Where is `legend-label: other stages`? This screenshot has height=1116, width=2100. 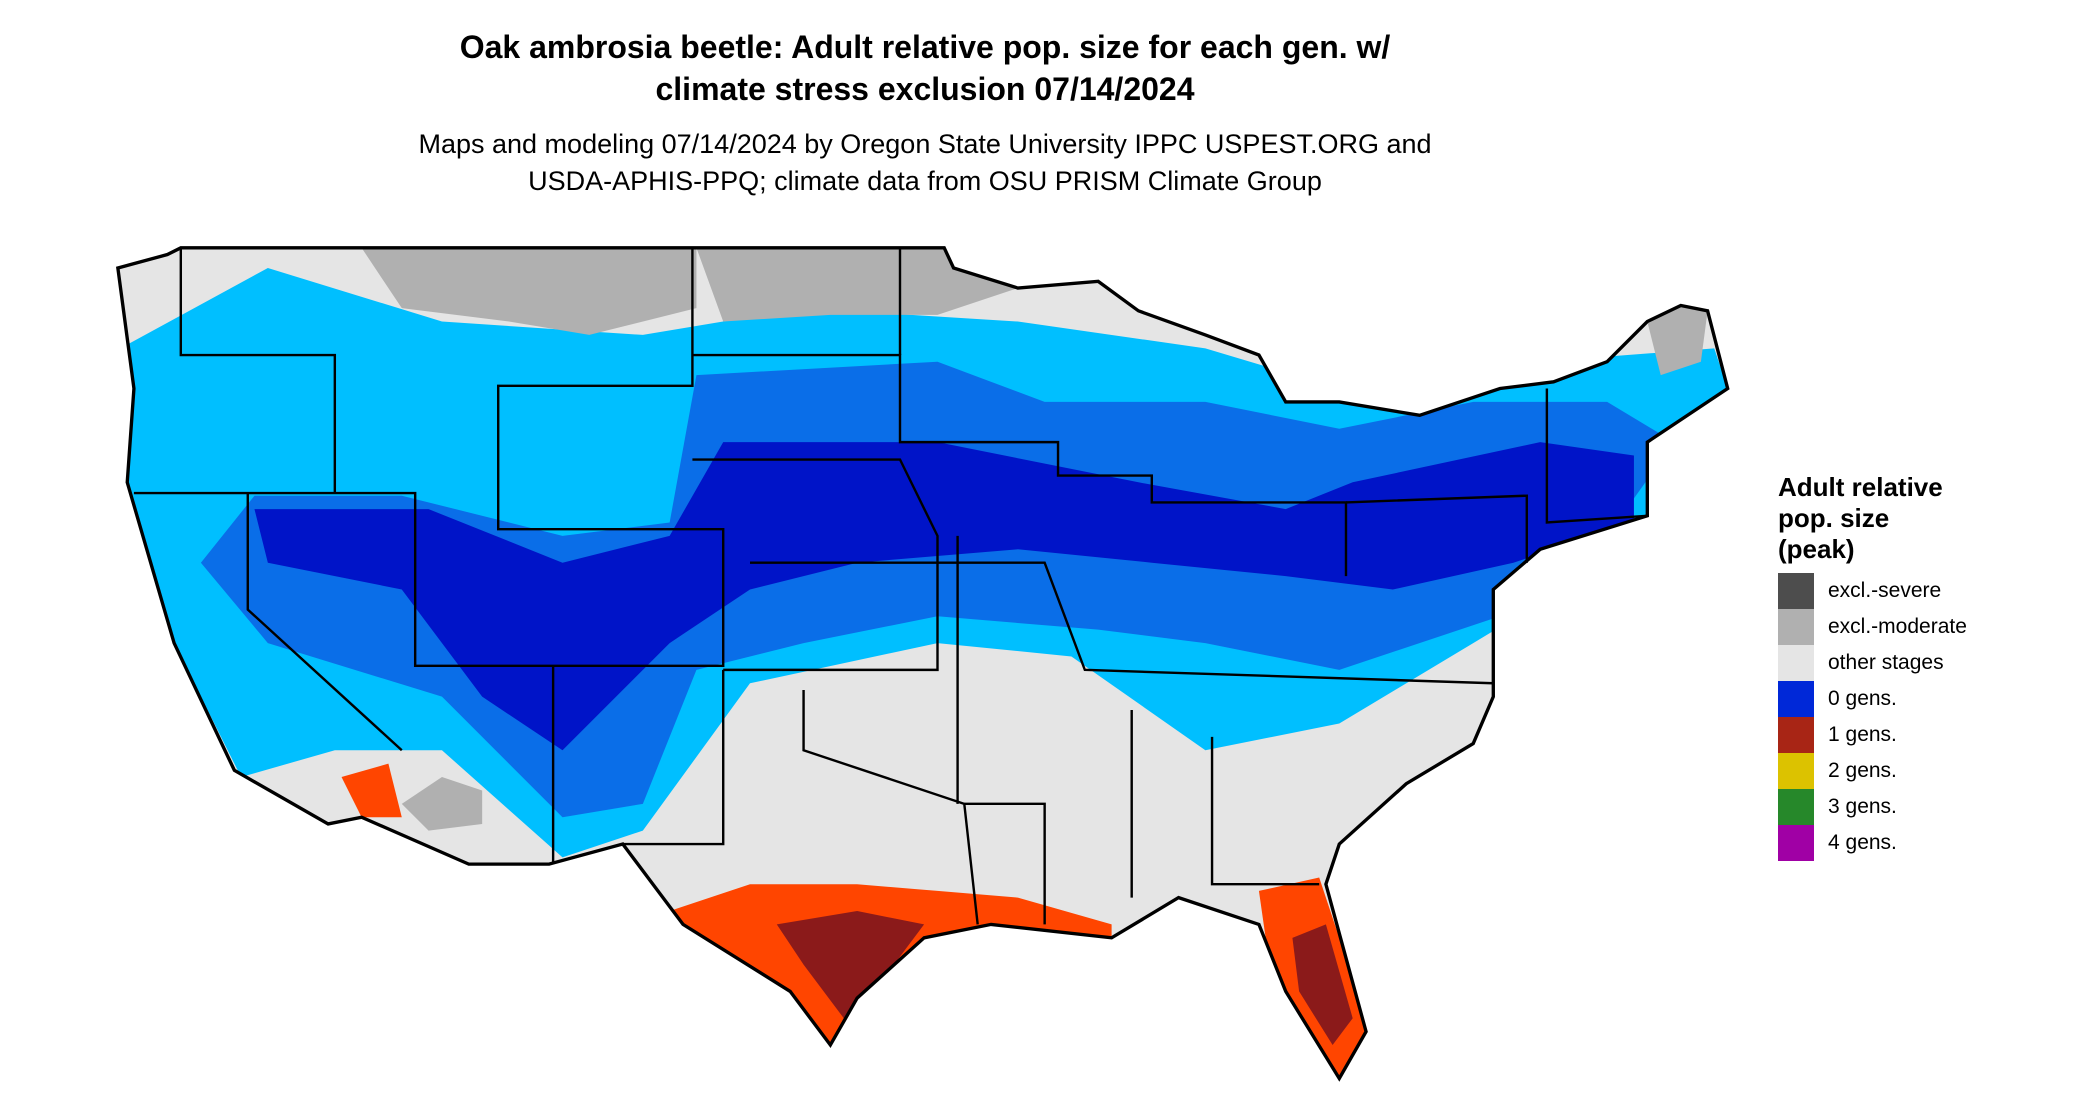
legend-label: other stages is located at coordinates (1886, 662).